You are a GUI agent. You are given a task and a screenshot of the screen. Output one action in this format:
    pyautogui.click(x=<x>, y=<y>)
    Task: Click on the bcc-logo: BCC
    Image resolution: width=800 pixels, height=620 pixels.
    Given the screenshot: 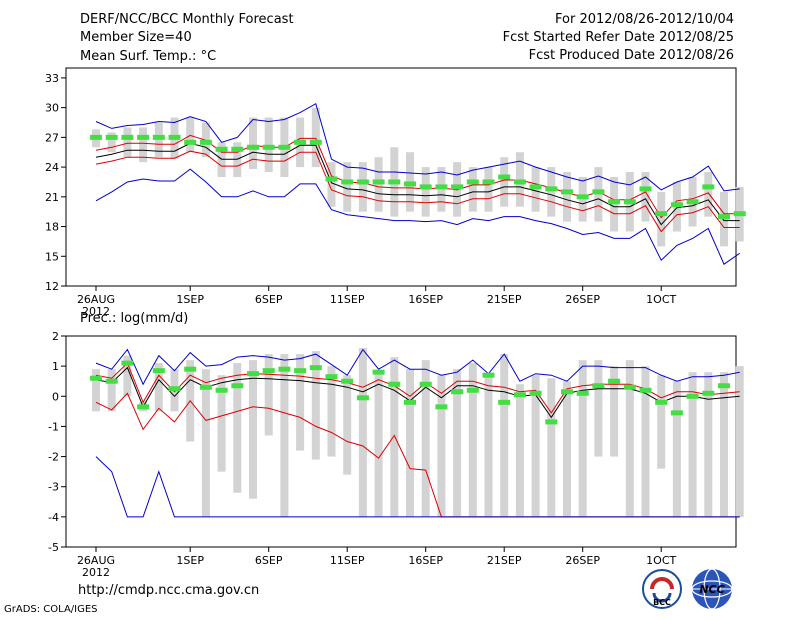 What is the action you would take?
    pyautogui.click(x=662, y=589)
    